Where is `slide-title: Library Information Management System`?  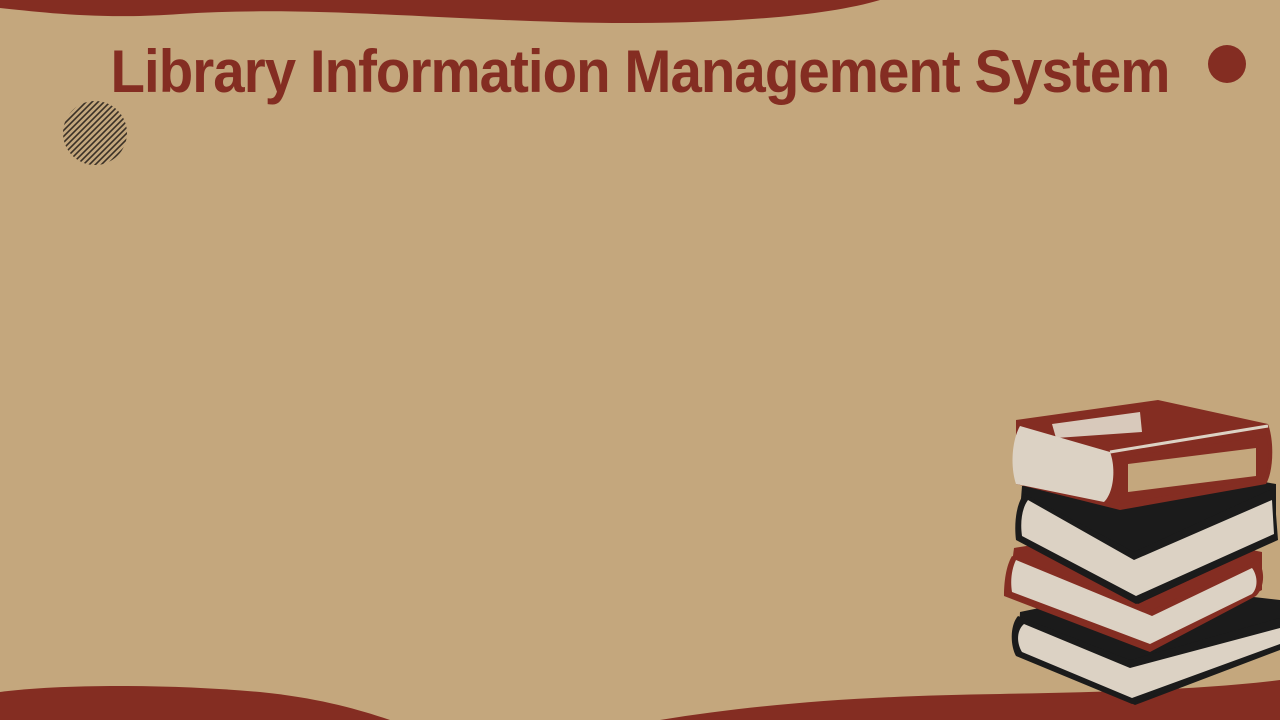
slide-title: Library Information Management System is located at coordinates (640, 71).